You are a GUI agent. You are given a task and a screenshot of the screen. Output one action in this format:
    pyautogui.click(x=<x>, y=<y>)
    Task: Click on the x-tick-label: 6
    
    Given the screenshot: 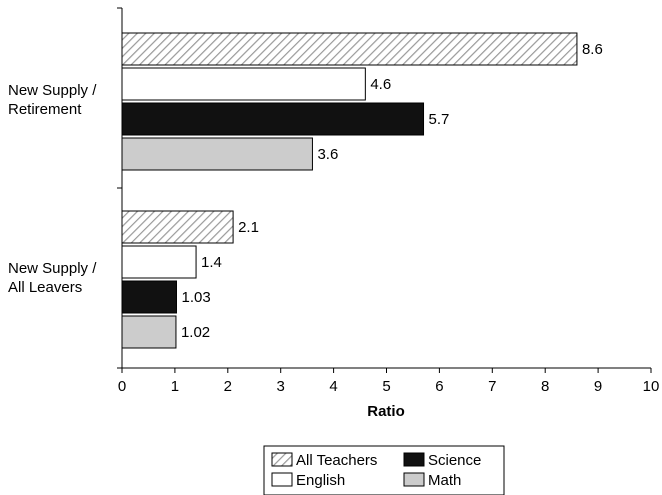 What is the action you would take?
    pyautogui.click(x=439, y=386)
    